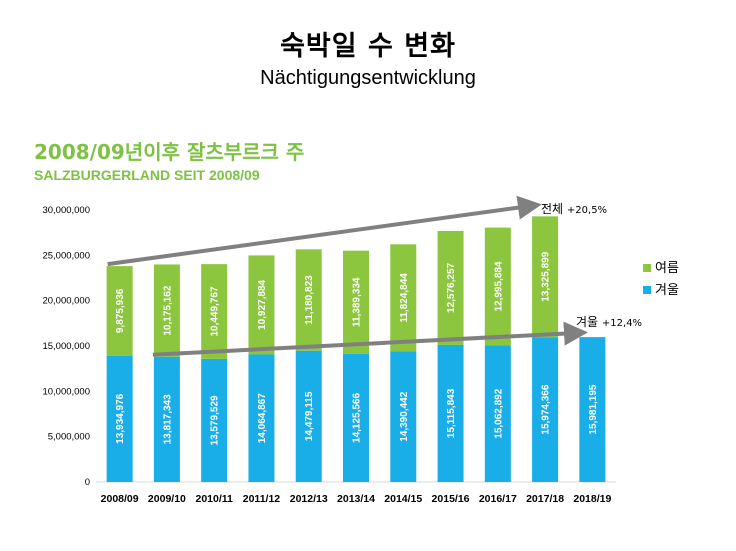 The height and width of the screenshot is (551, 736). Describe the element at coordinates (167, 499) in the screenshot. I see `x-tick-label: 2009/10` at that location.